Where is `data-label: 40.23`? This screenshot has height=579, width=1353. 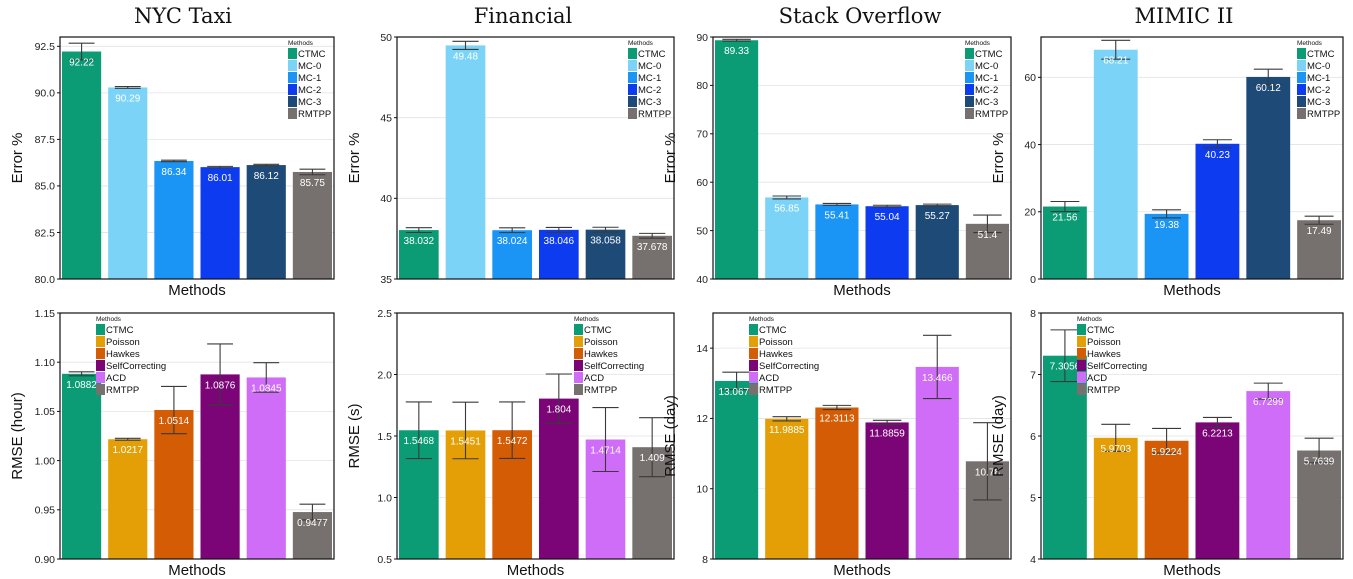 data-label: 40.23 is located at coordinates (1217, 155).